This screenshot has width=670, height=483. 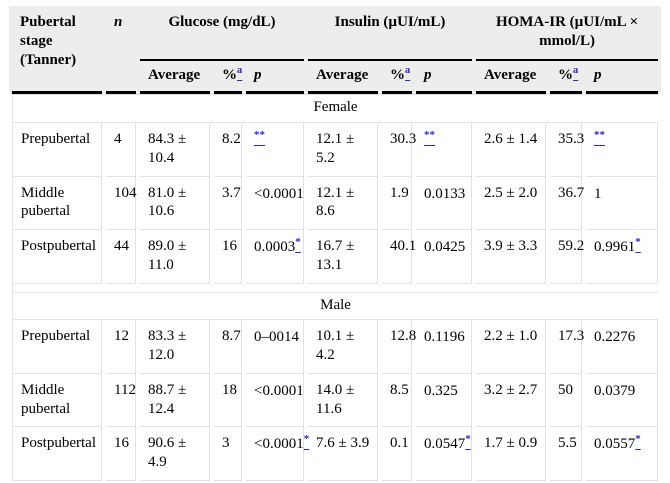 I want to click on spacer-row, so click(x=335, y=287).